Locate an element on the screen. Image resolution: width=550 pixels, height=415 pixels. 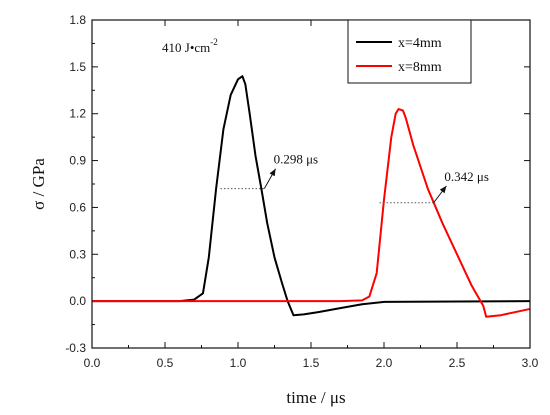
legend-box is located at coordinates (409, 51).